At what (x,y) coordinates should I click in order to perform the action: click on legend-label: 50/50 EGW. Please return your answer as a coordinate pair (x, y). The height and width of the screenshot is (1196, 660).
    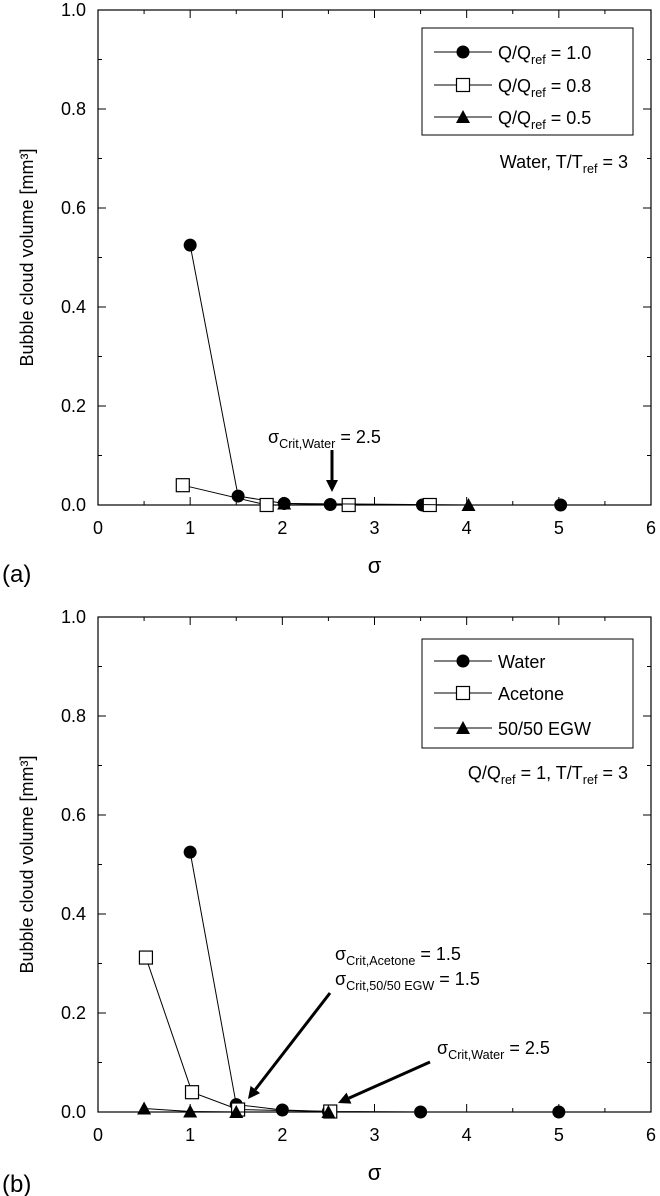
    Looking at the image, I should click on (544, 729).